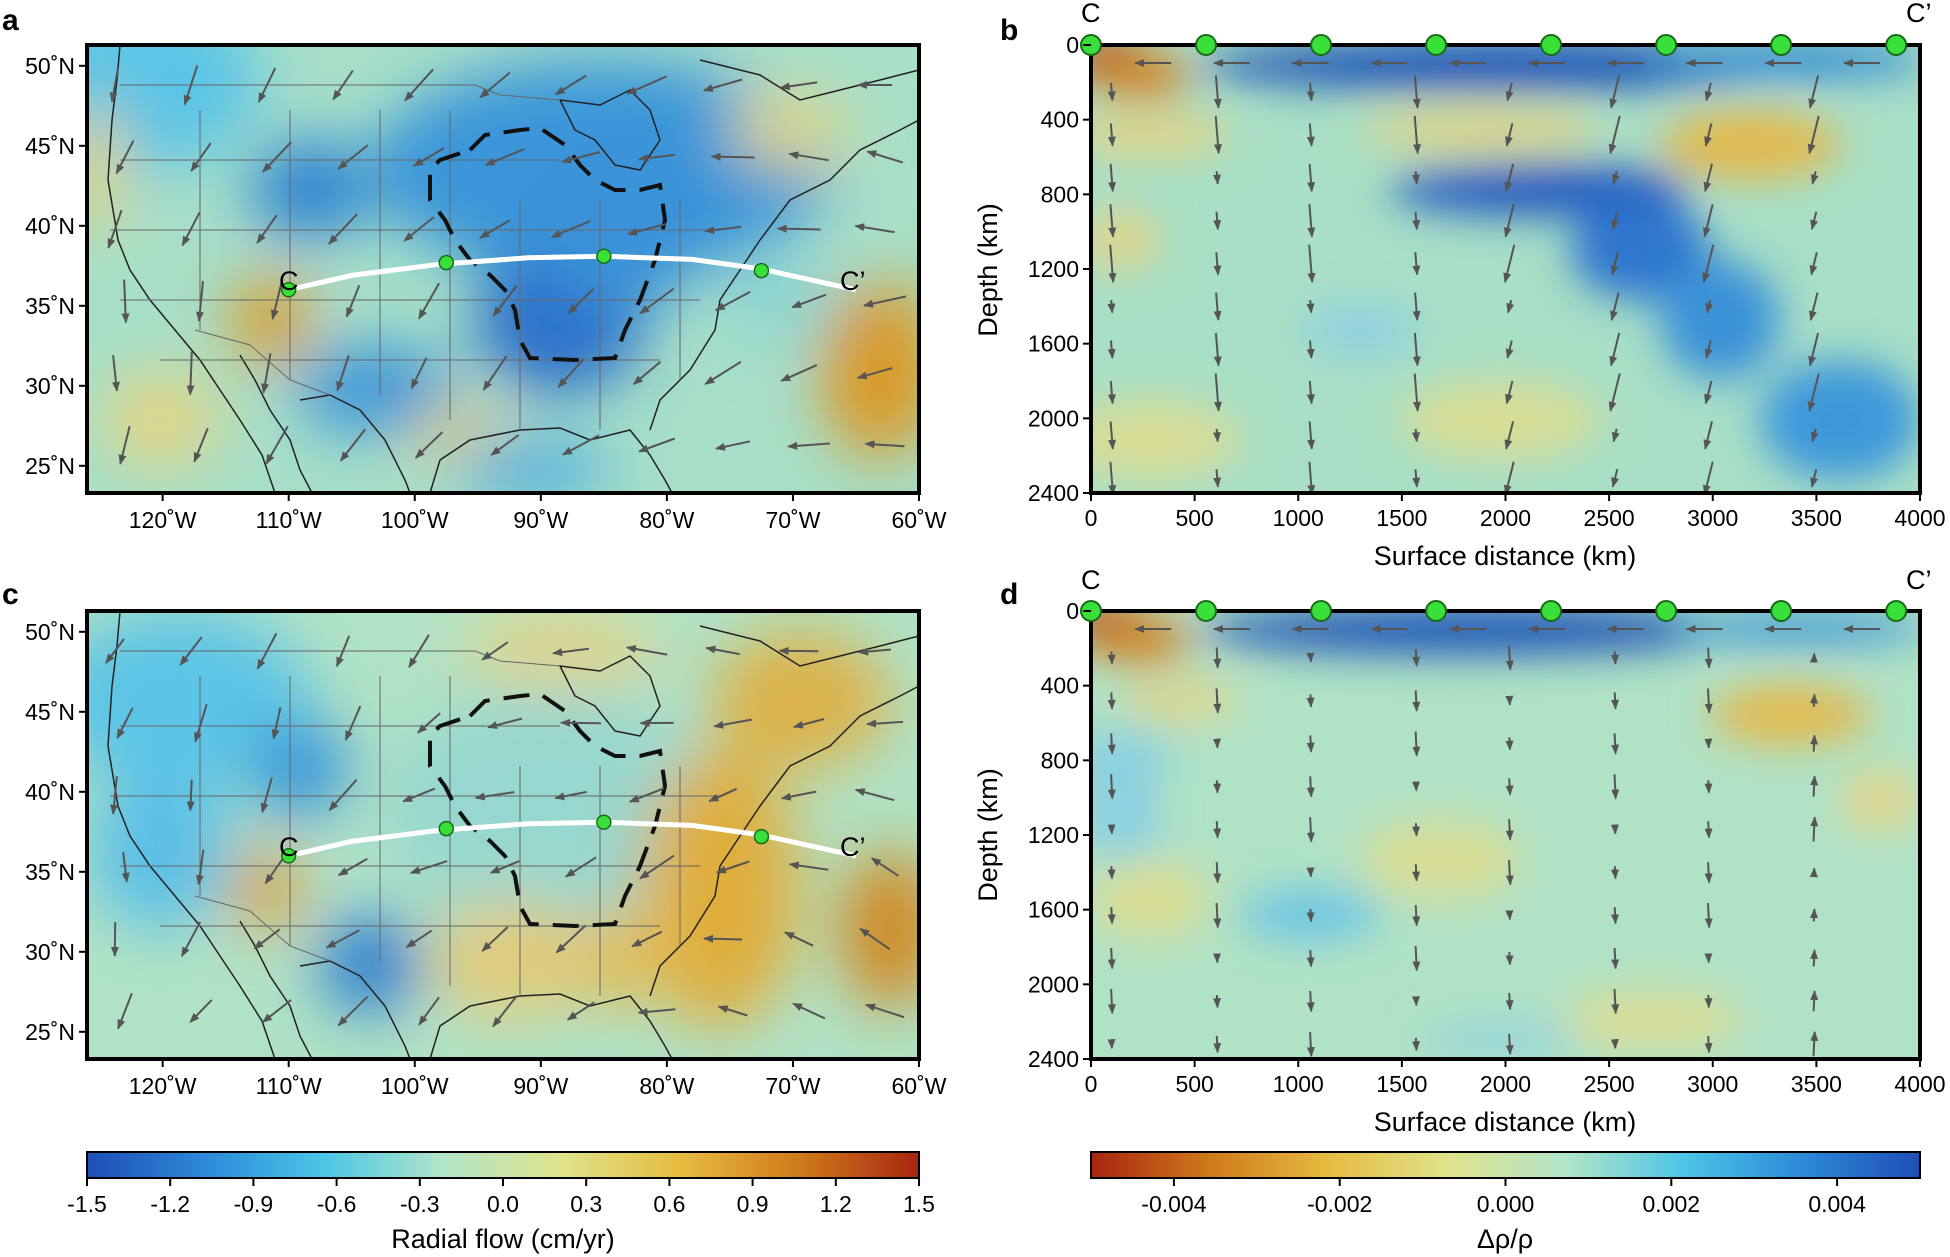 The width and height of the screenshot is (1950, 1257). Describe the element at coordinates (1060, 194) in the screenshot. I see `depth-tick-label: 800` at that location.